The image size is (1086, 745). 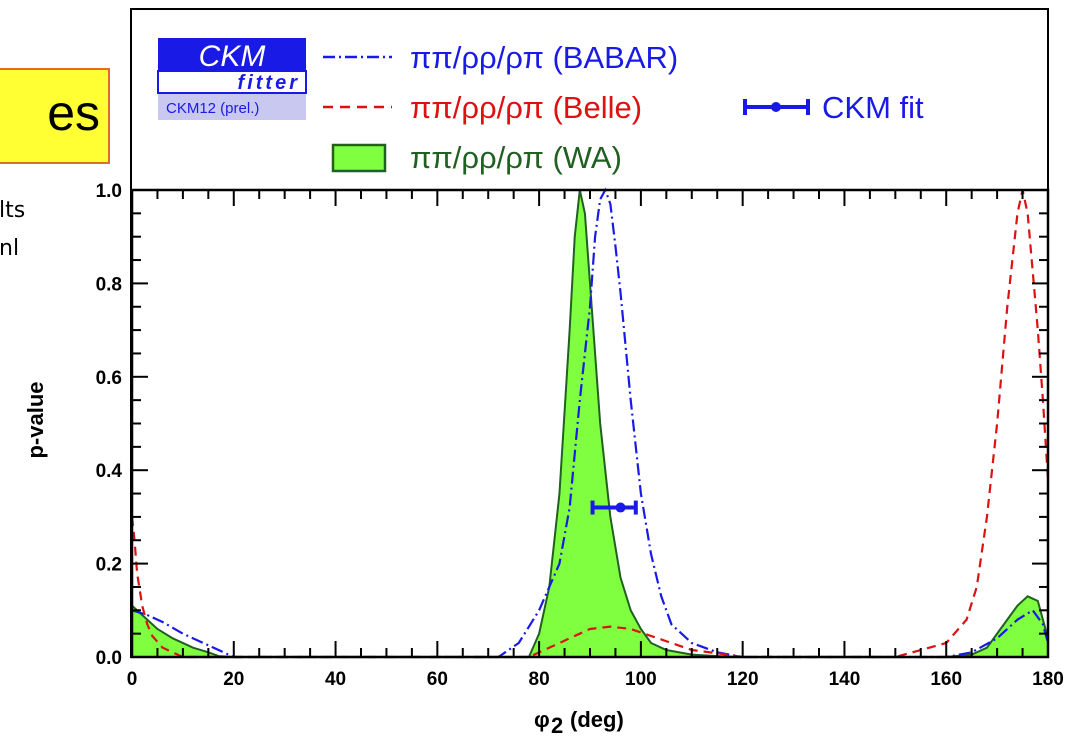 What do you see at coordinates (109, 565) in the screenshot?
I see `y-tick-label: 0.2` at bounding box center [109, 565].